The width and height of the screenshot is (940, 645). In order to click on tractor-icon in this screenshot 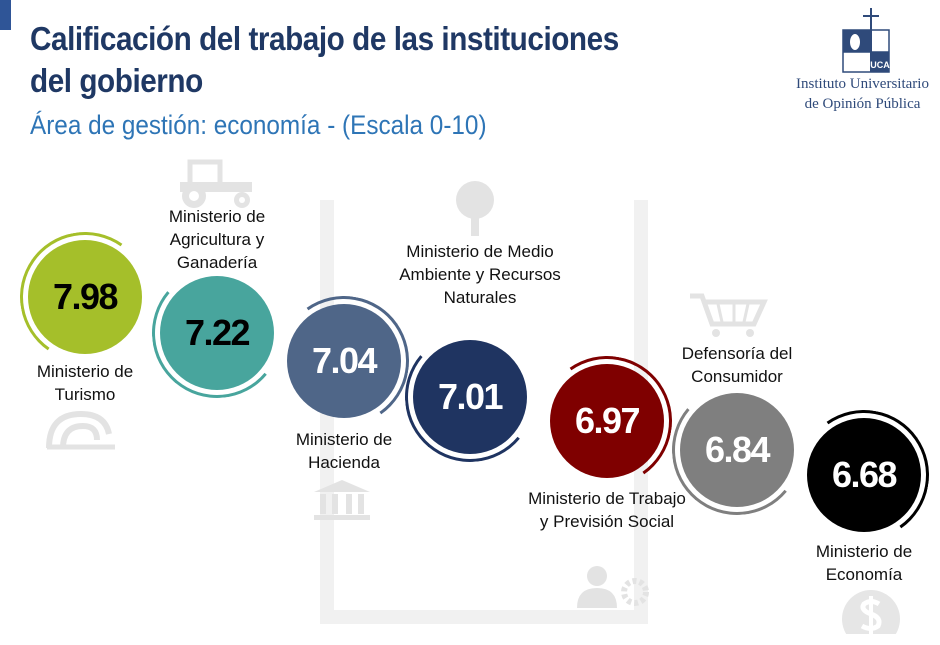, I will do `click(216, 183)`.